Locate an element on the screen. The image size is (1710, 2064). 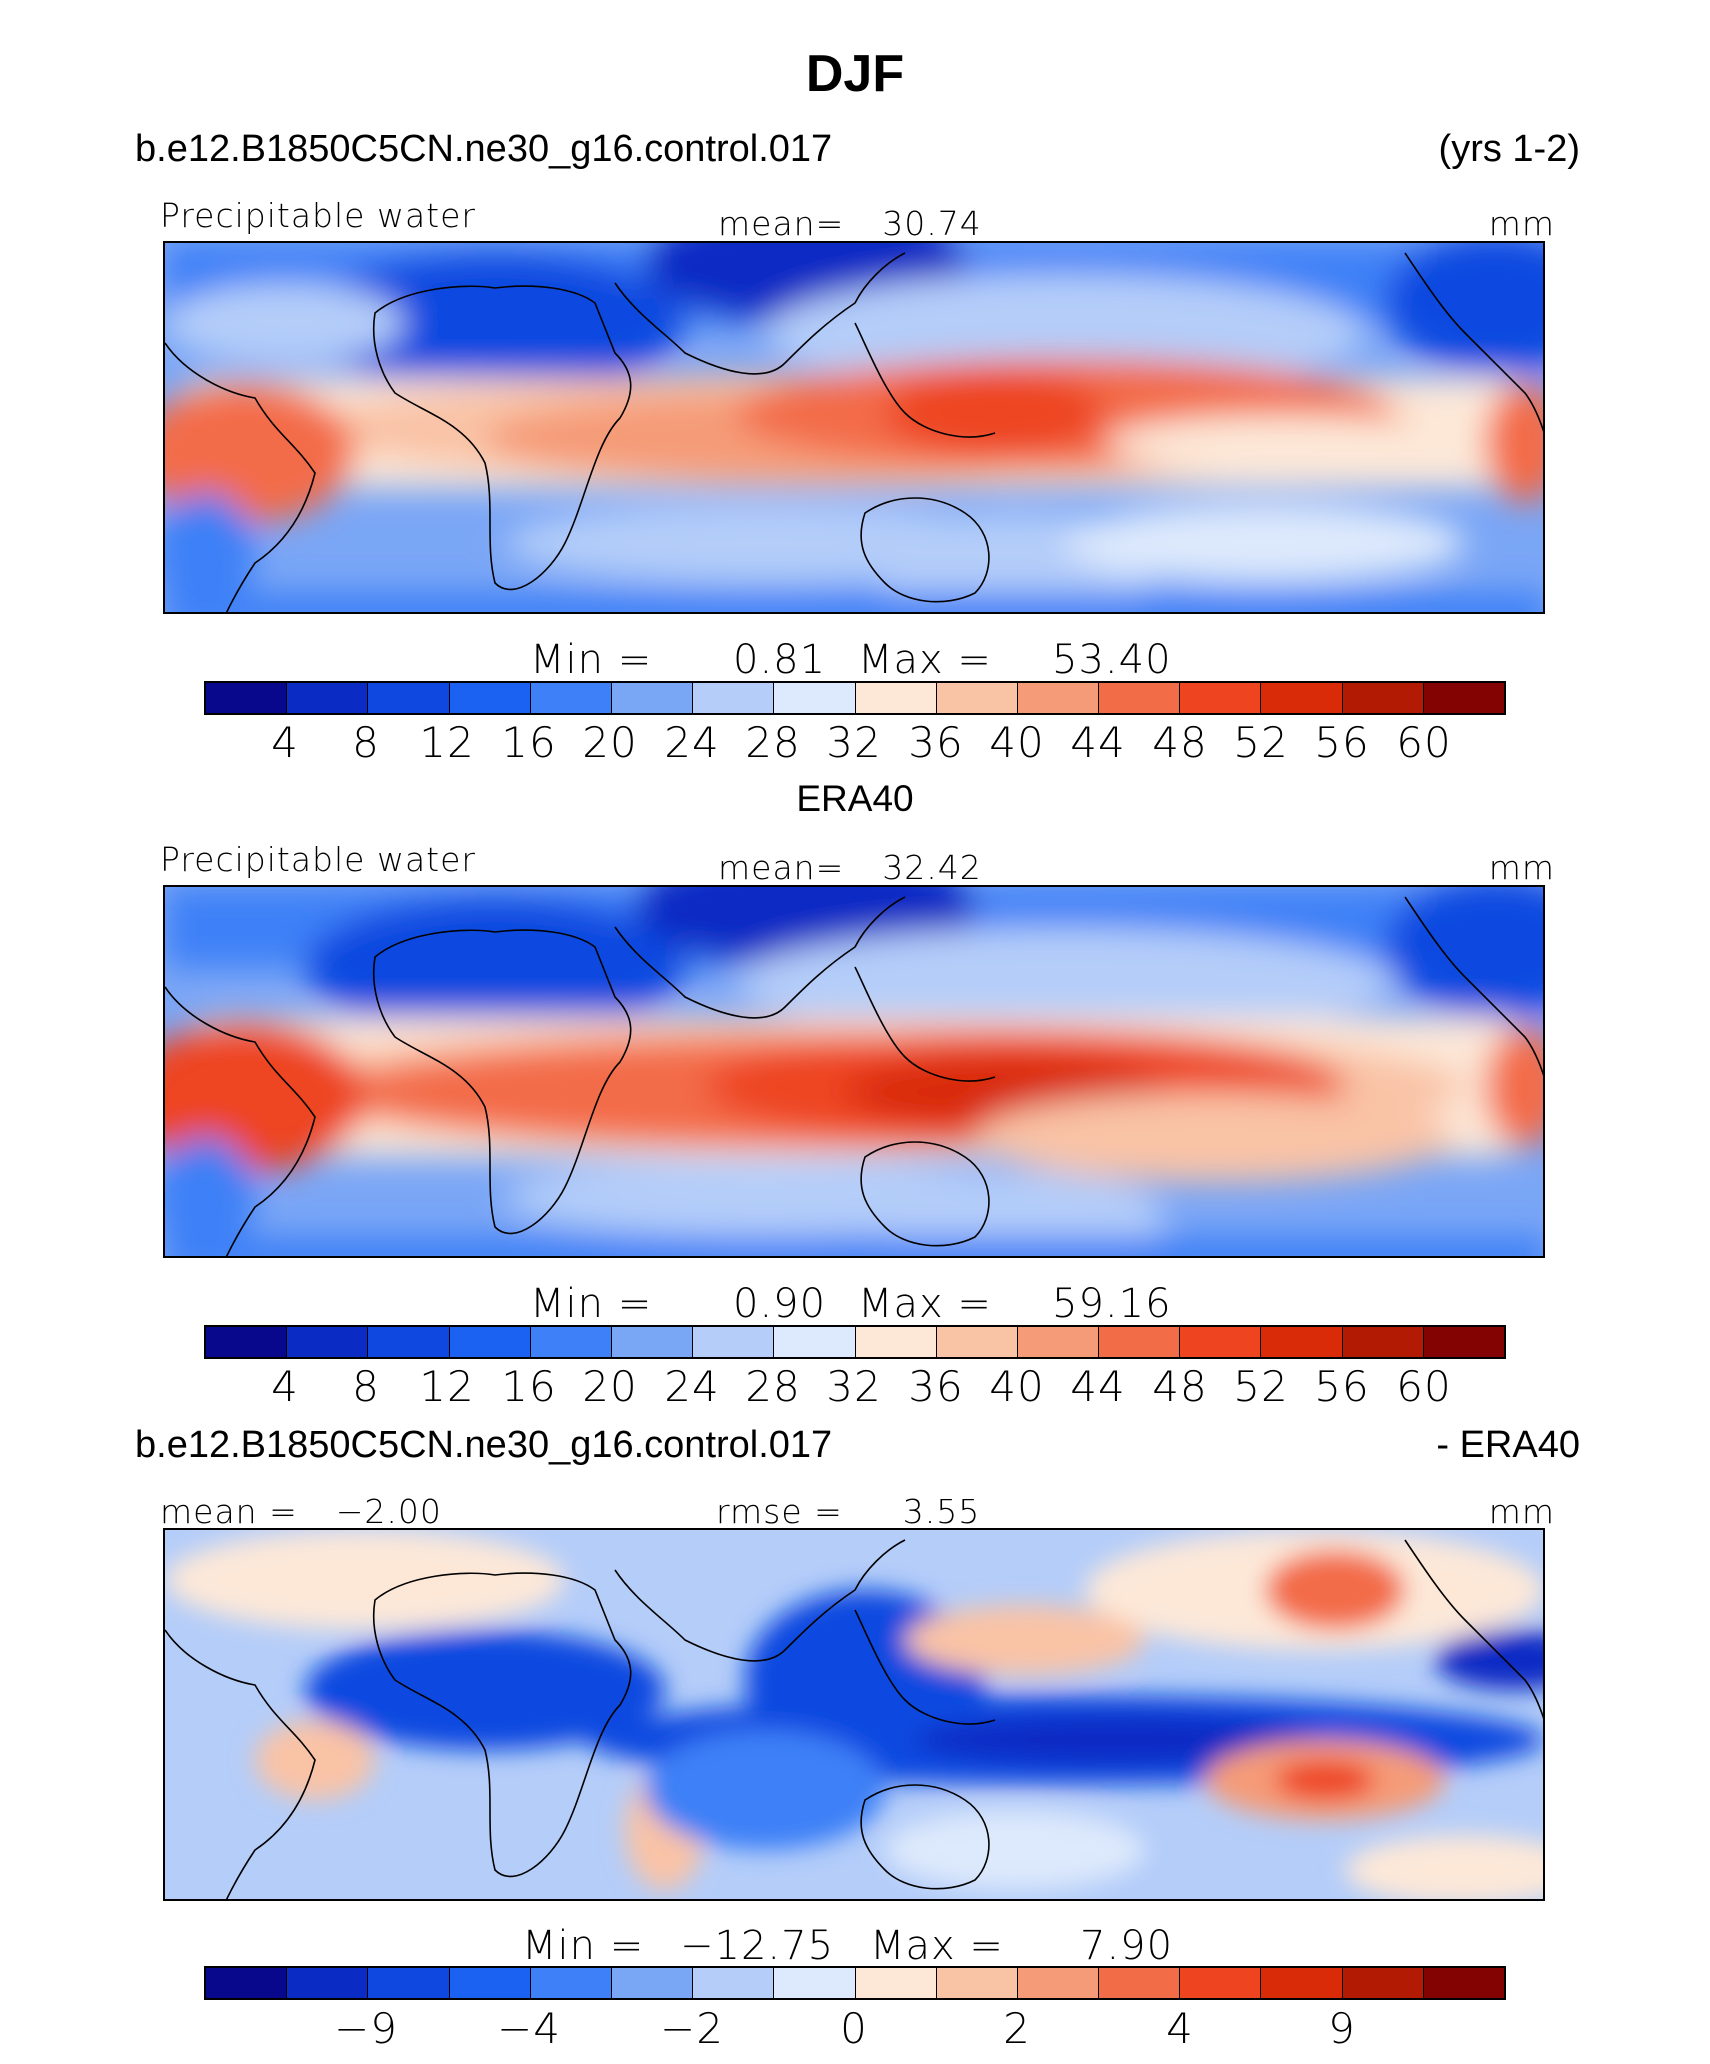
panel2-tick: 12 is located at coordinates (447, 1386).